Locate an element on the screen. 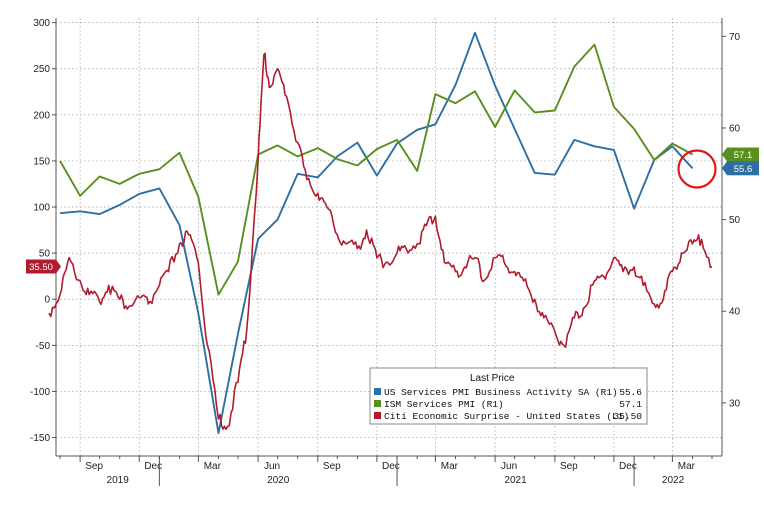  left-tick-label: 50 is located at coordinates (45, 254).